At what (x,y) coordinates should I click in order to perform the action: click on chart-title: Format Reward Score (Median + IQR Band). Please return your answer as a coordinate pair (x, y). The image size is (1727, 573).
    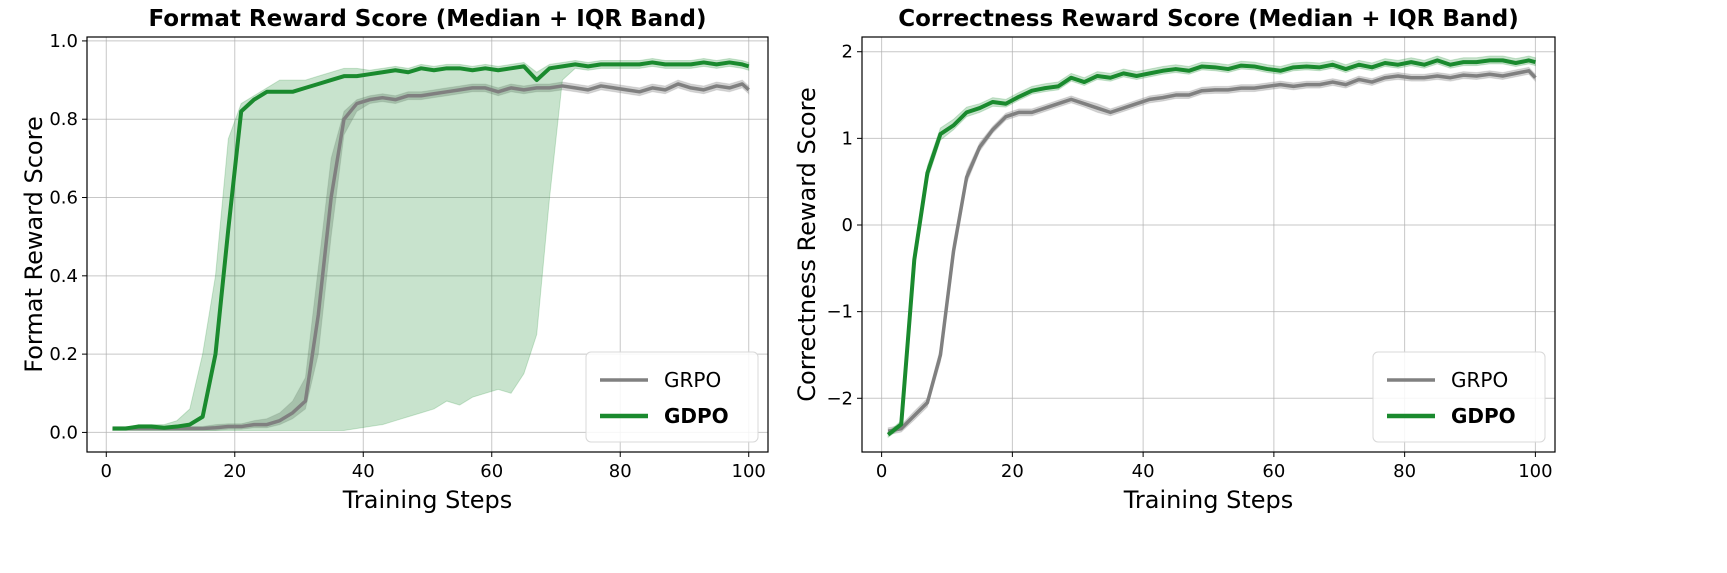
    Looking at the image, I should click on (427, 19).